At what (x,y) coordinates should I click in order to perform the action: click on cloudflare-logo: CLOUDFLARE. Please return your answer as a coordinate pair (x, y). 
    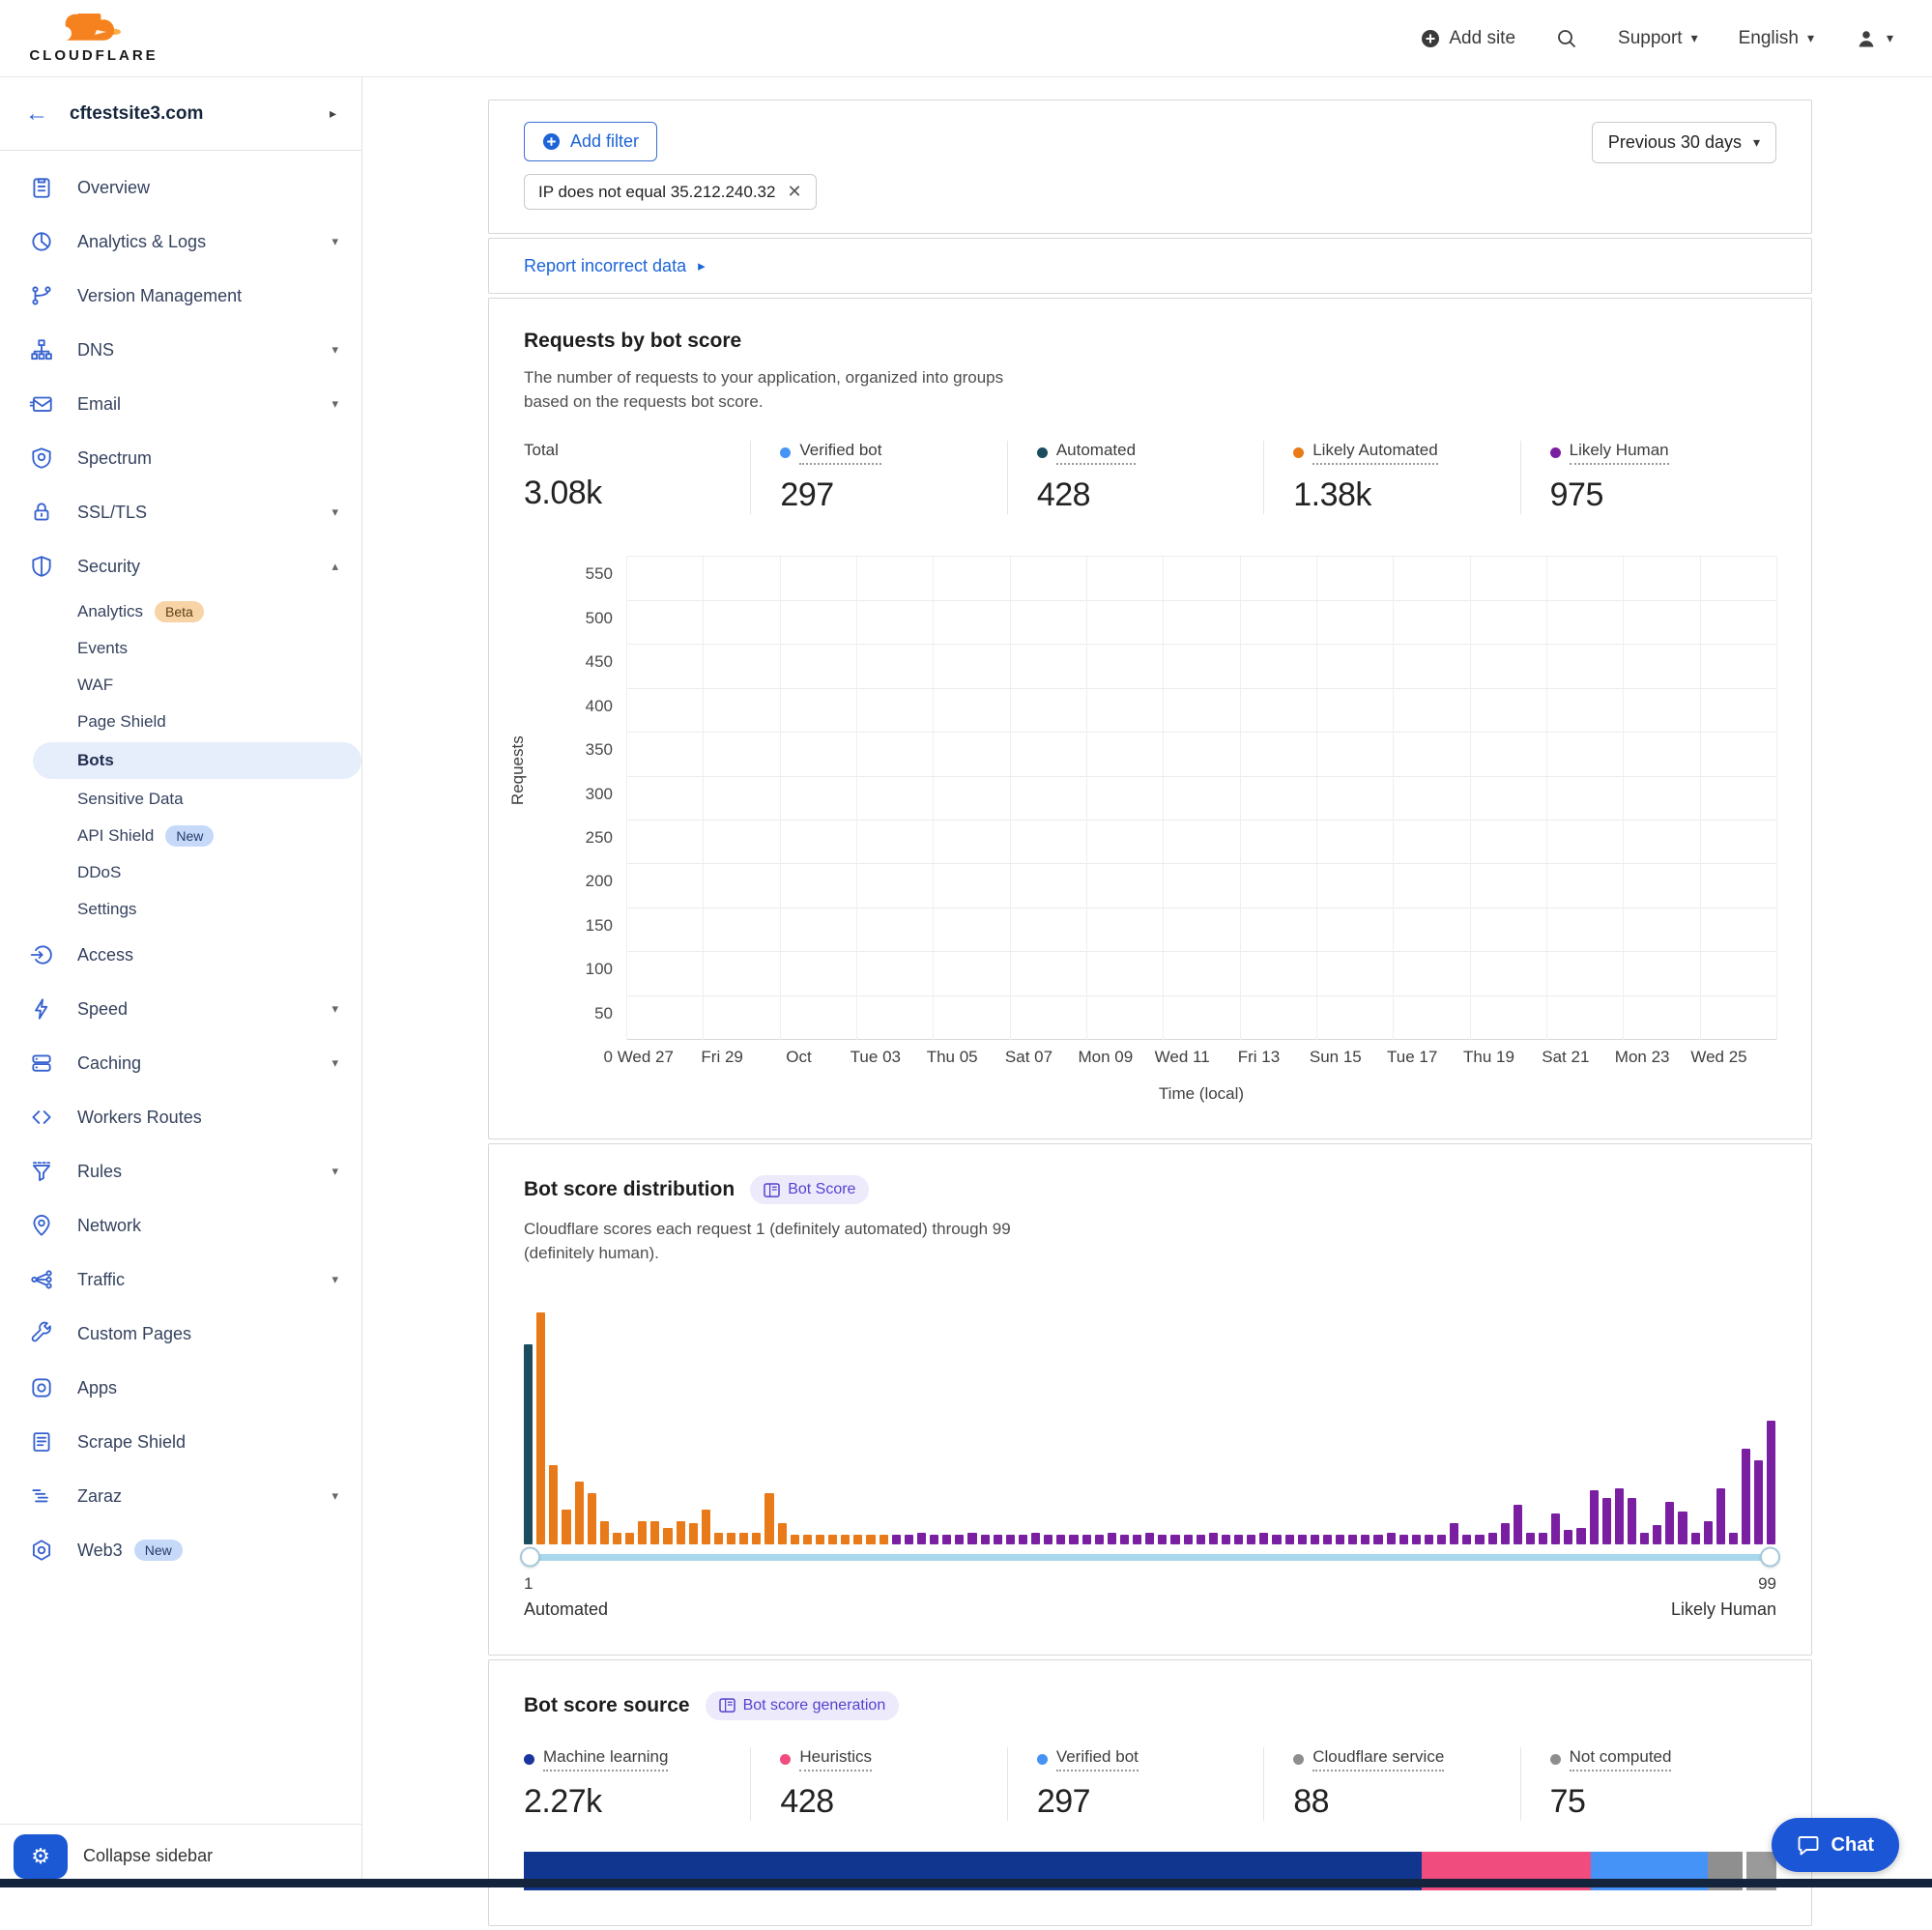
    Looking at the image, I should click on (93, 39).